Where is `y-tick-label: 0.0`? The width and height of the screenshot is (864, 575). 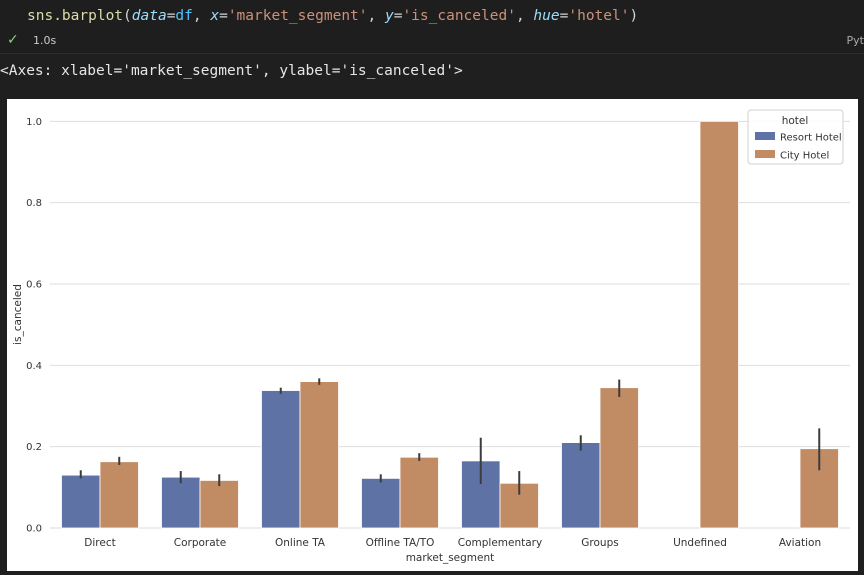 y-tick-label: 0.0 is located at coordinates (34, 529).